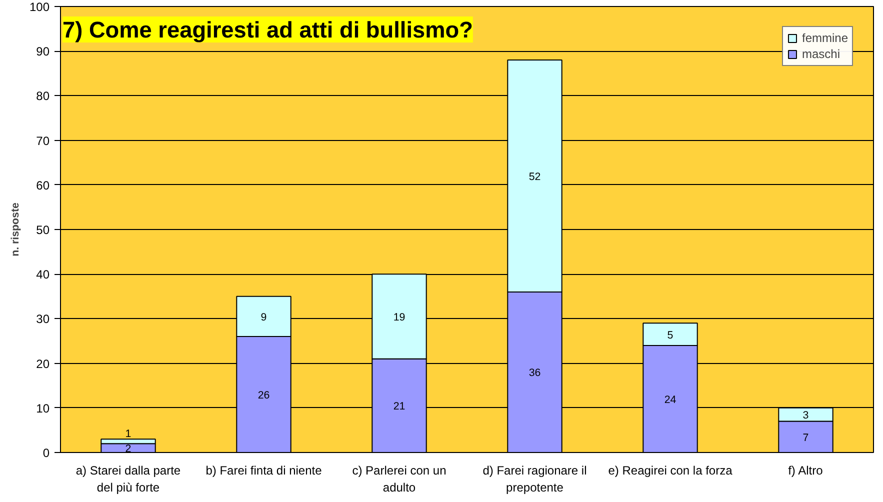  Describe the element at coordinates (534, 176) in the screenshot. I see `data-label: 52` at that location.